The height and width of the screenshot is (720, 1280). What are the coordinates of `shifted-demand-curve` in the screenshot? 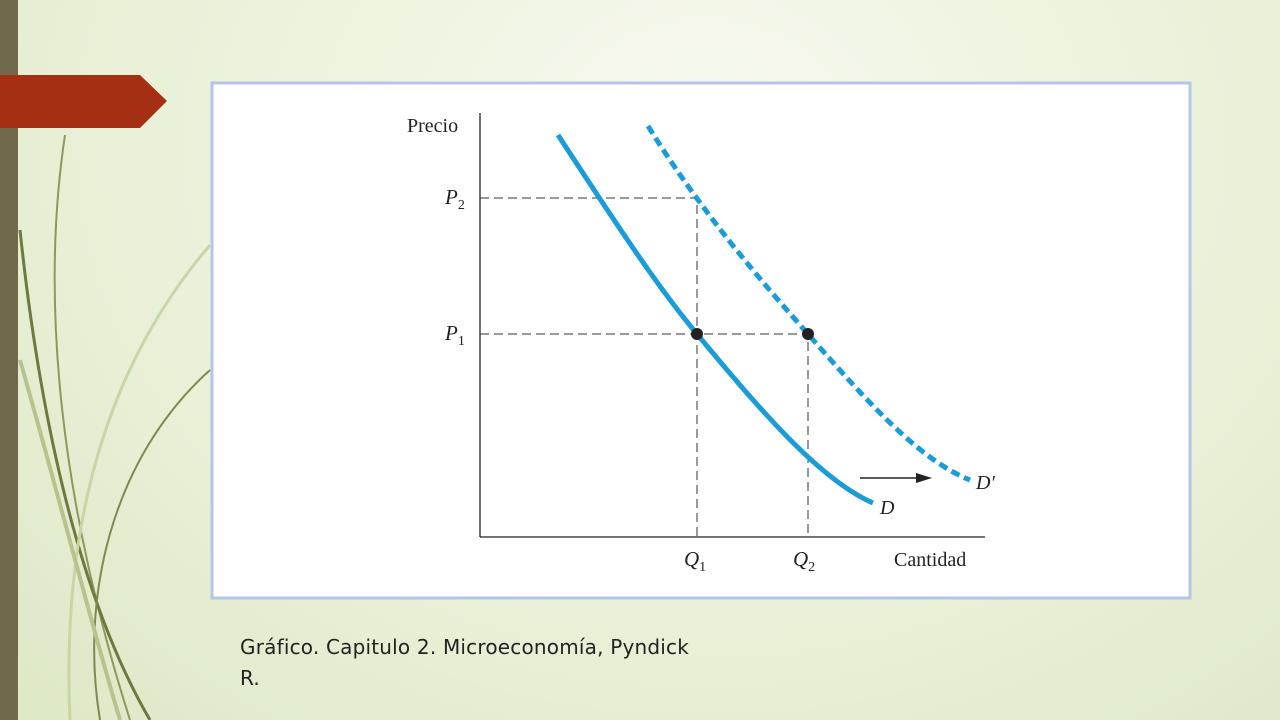 It's located at (808, 303).